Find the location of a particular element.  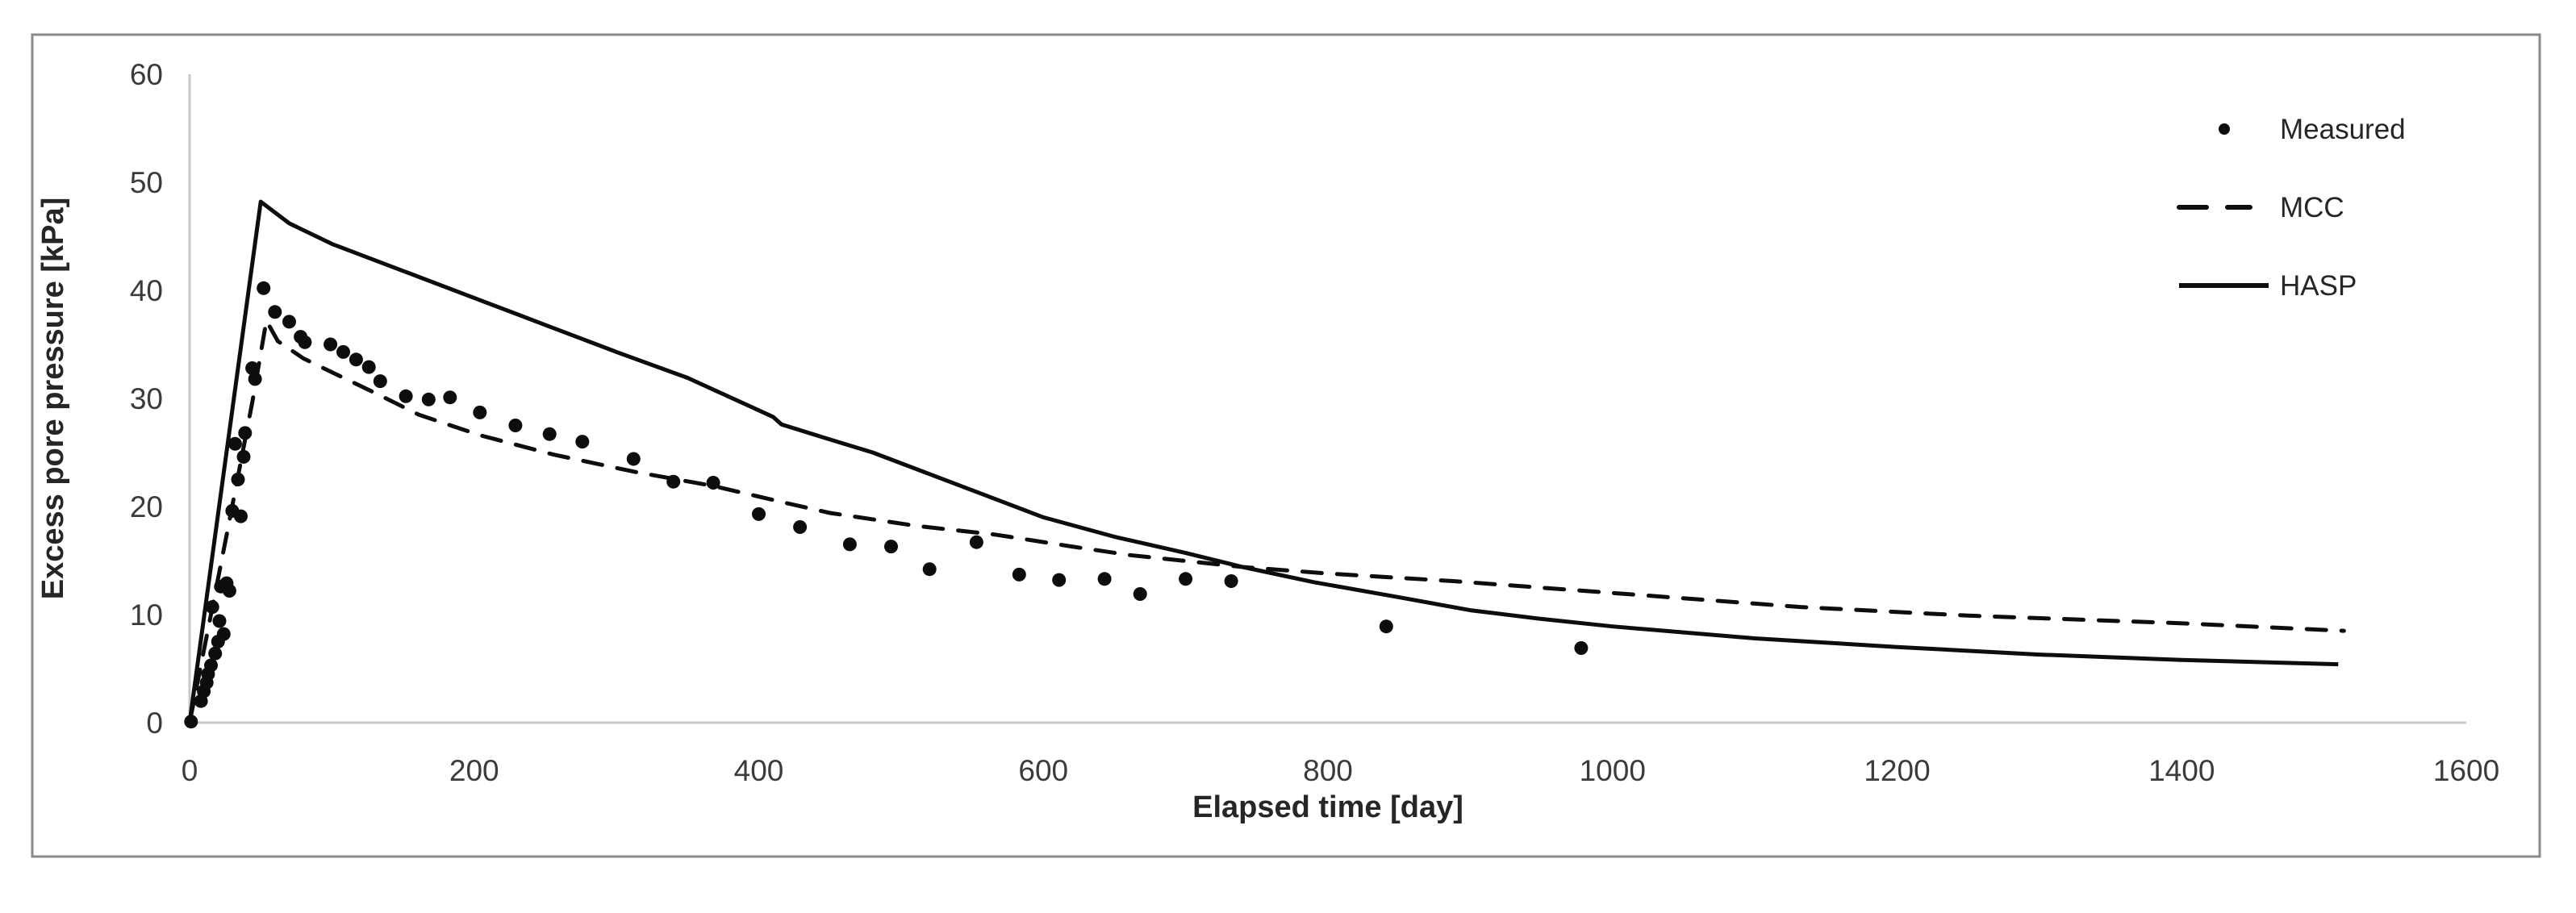

x-axis-title: Elapsed time [day] is located at coordinates (1327, 807).